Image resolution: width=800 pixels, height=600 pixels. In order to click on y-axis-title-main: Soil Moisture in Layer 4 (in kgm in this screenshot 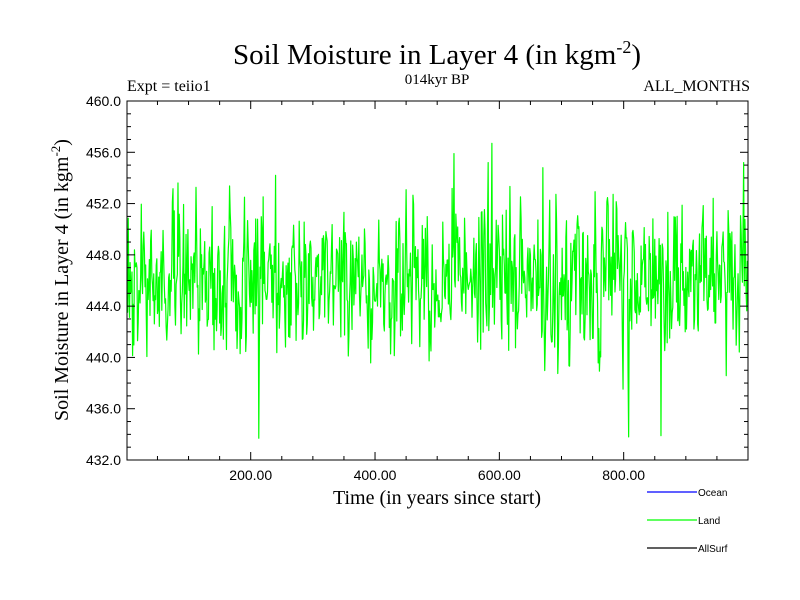, I will do `click(62, 288)`.